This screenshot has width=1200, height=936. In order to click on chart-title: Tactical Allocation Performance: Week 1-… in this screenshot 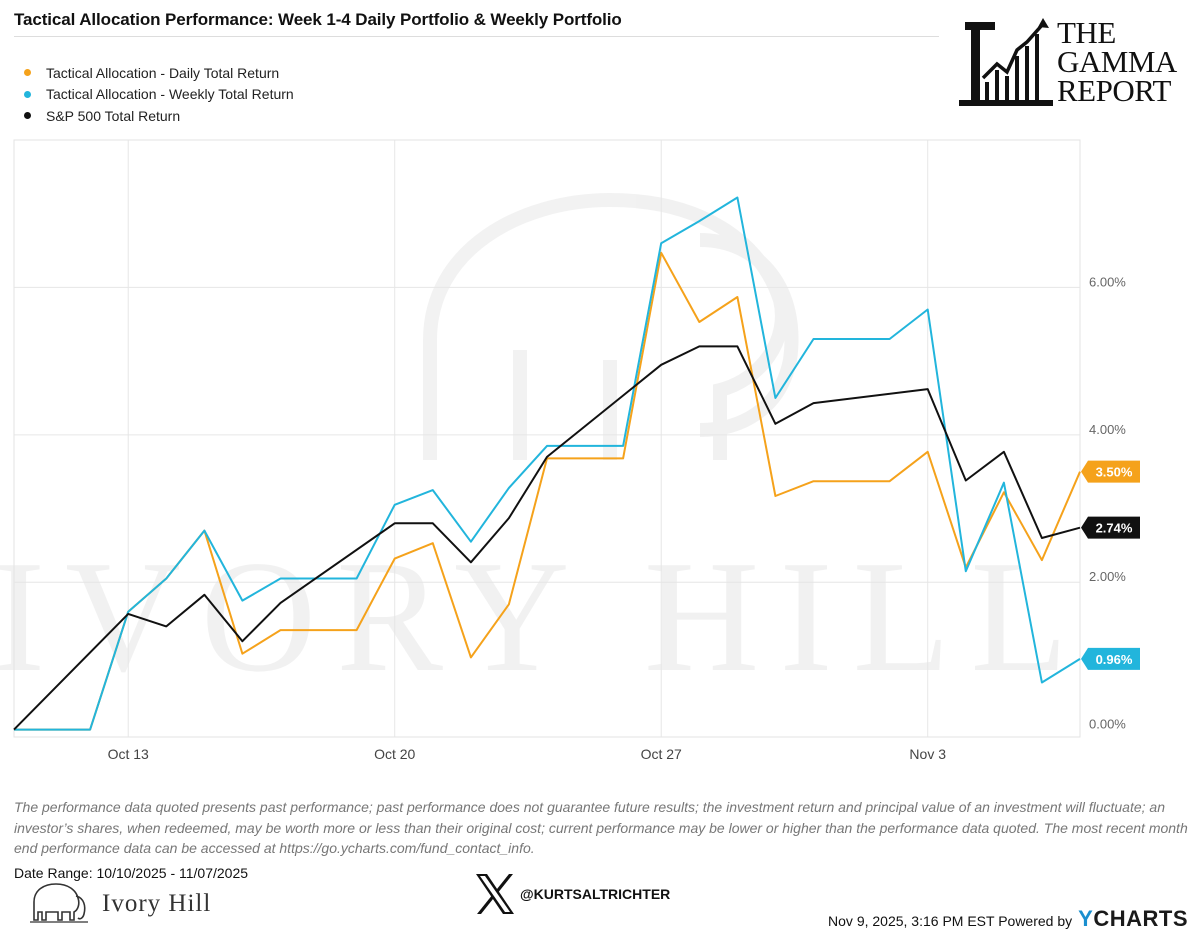, I will do `click(318, 19)`.